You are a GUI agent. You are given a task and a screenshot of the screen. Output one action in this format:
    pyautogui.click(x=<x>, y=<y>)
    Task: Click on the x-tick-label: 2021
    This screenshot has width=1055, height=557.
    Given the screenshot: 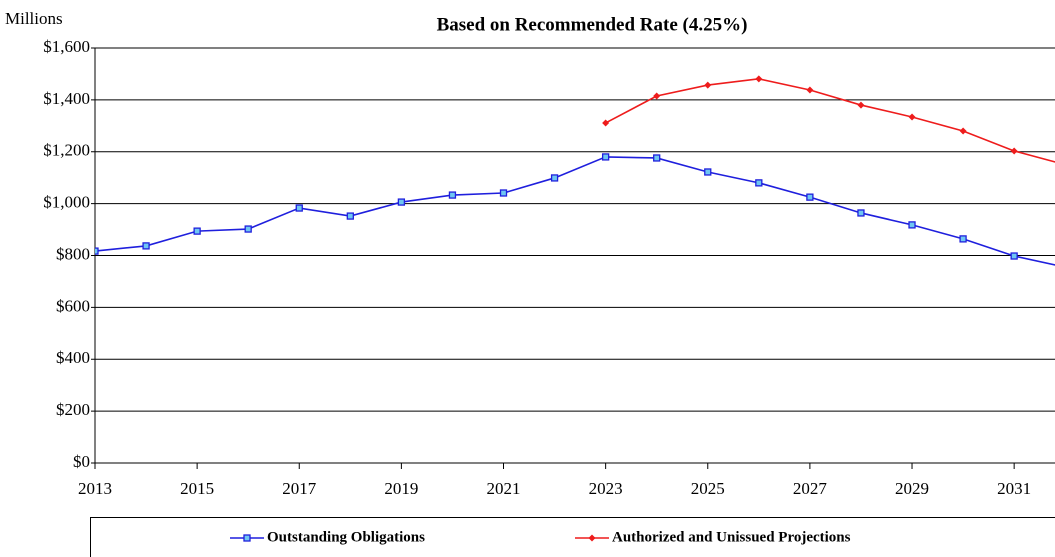 What is the action you would take?
    pyautogui.click(x=504, y=488)
    